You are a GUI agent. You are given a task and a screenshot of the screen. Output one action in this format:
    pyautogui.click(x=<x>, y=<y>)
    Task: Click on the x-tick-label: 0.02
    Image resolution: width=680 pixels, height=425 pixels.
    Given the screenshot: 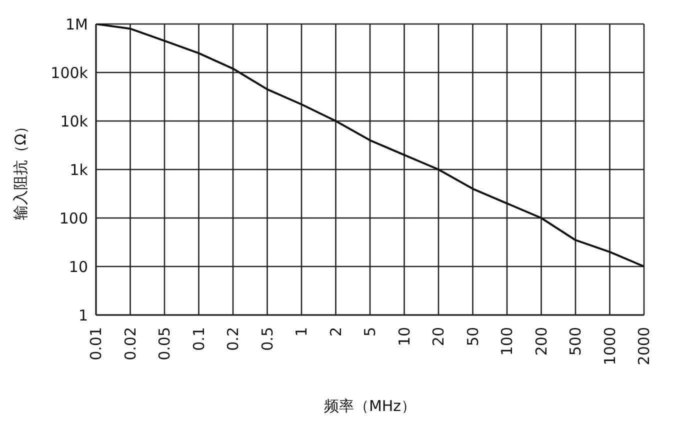 What is the action you would take?
    pyautogui.click(x=130, y=343)
    